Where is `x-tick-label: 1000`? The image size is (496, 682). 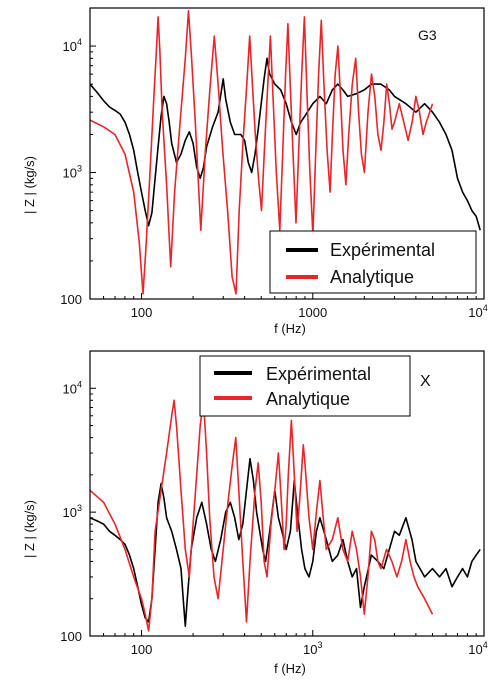
x-tick-label: 1000 is located at coordinates (312, 312).